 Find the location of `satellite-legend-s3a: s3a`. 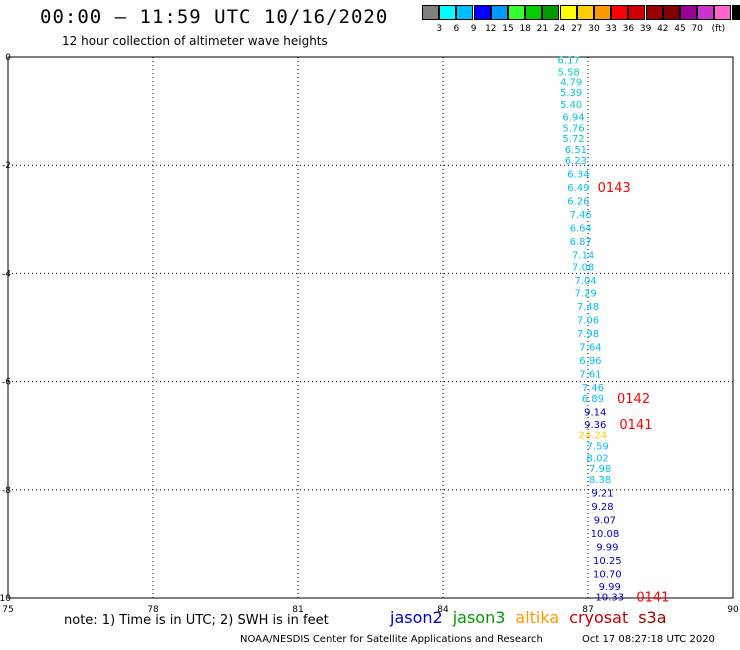

satellite-legend-s3a: s3a is located at coordinates (652, 617).